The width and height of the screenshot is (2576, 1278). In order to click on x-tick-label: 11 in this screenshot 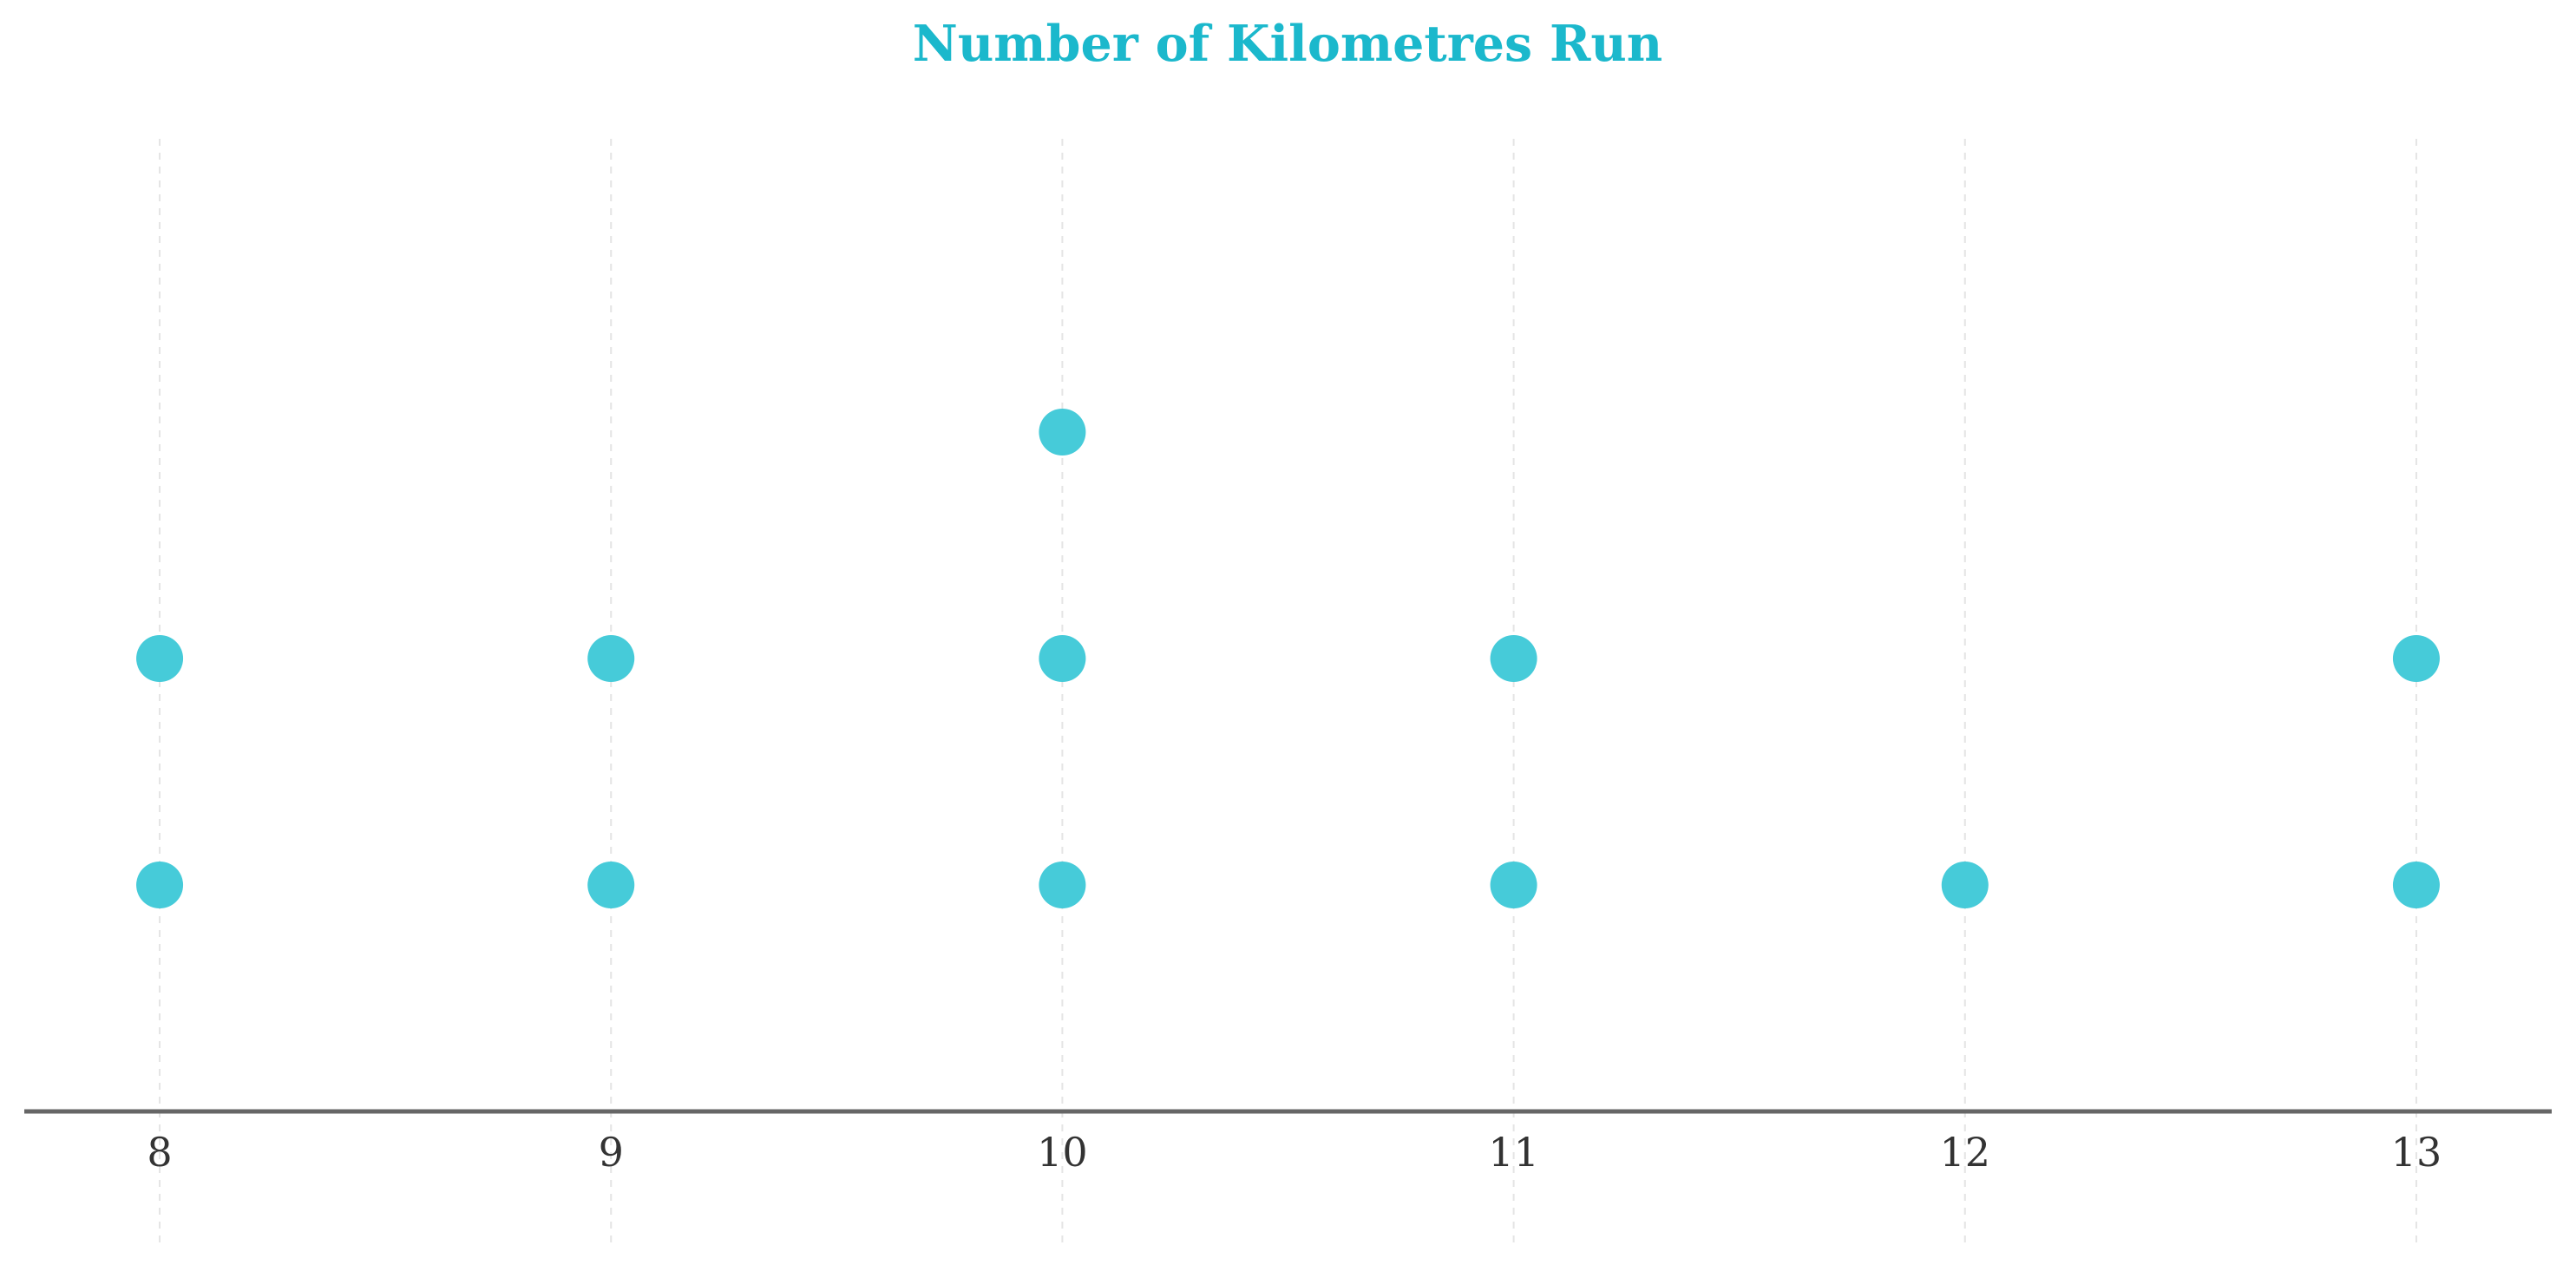, I will do `click(1513, 1152)`.